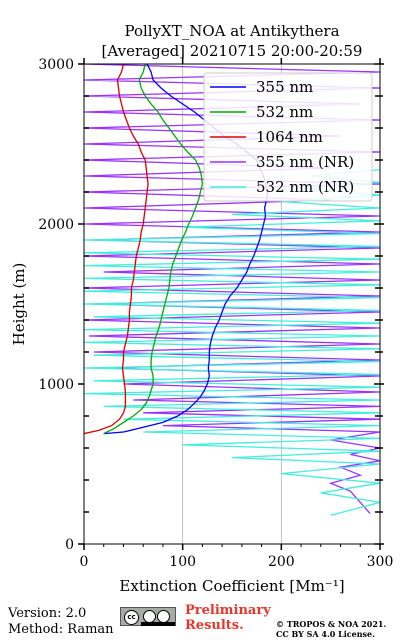  I want to click on legend-box, so click(288, 137).